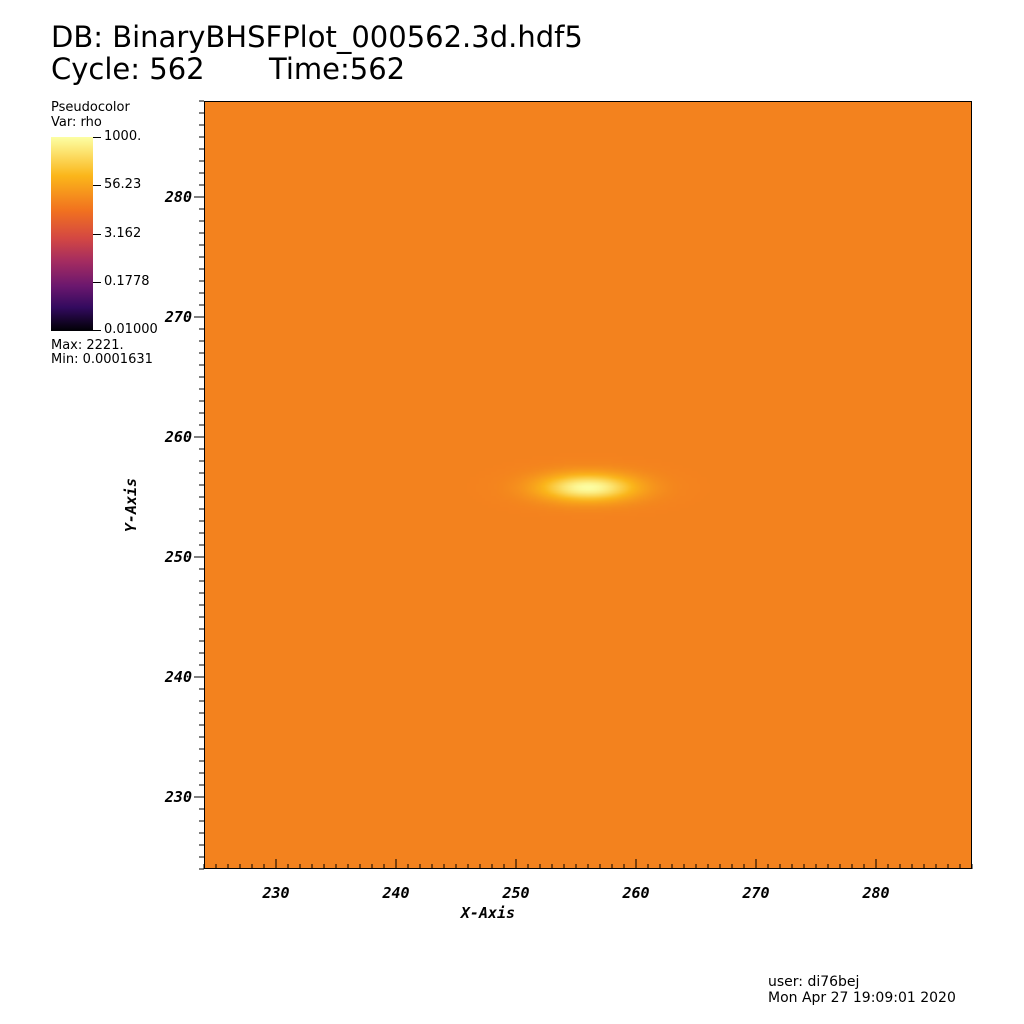 This screenshot has width=1024, height=1024. What do you see at coordinates (178, 797) in the screenshot?
I see `y-tick-label: 230` at bounding box center [178, 797].